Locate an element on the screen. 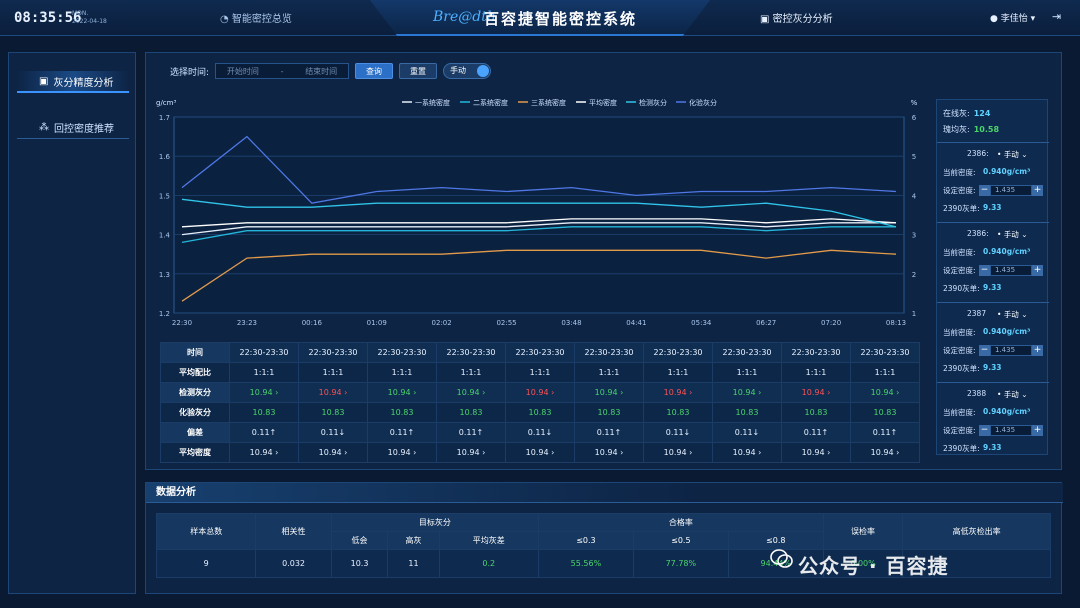 This screenshot has height=608, width=1080. start-time-input: 开始时间 is located at coordinates (242, 71).